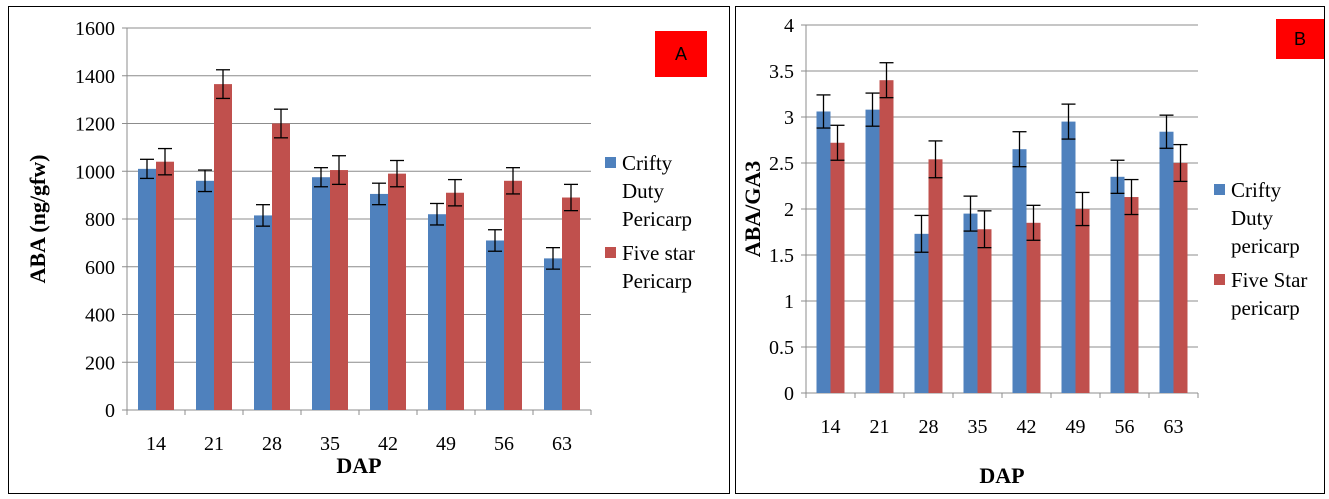 Image resolution: width=1329 pixels, height=499 pixels. Describe the element at coordinates (272, 444) in the screenshot. I see `chart-a-x-tick-label: 28` at that location.